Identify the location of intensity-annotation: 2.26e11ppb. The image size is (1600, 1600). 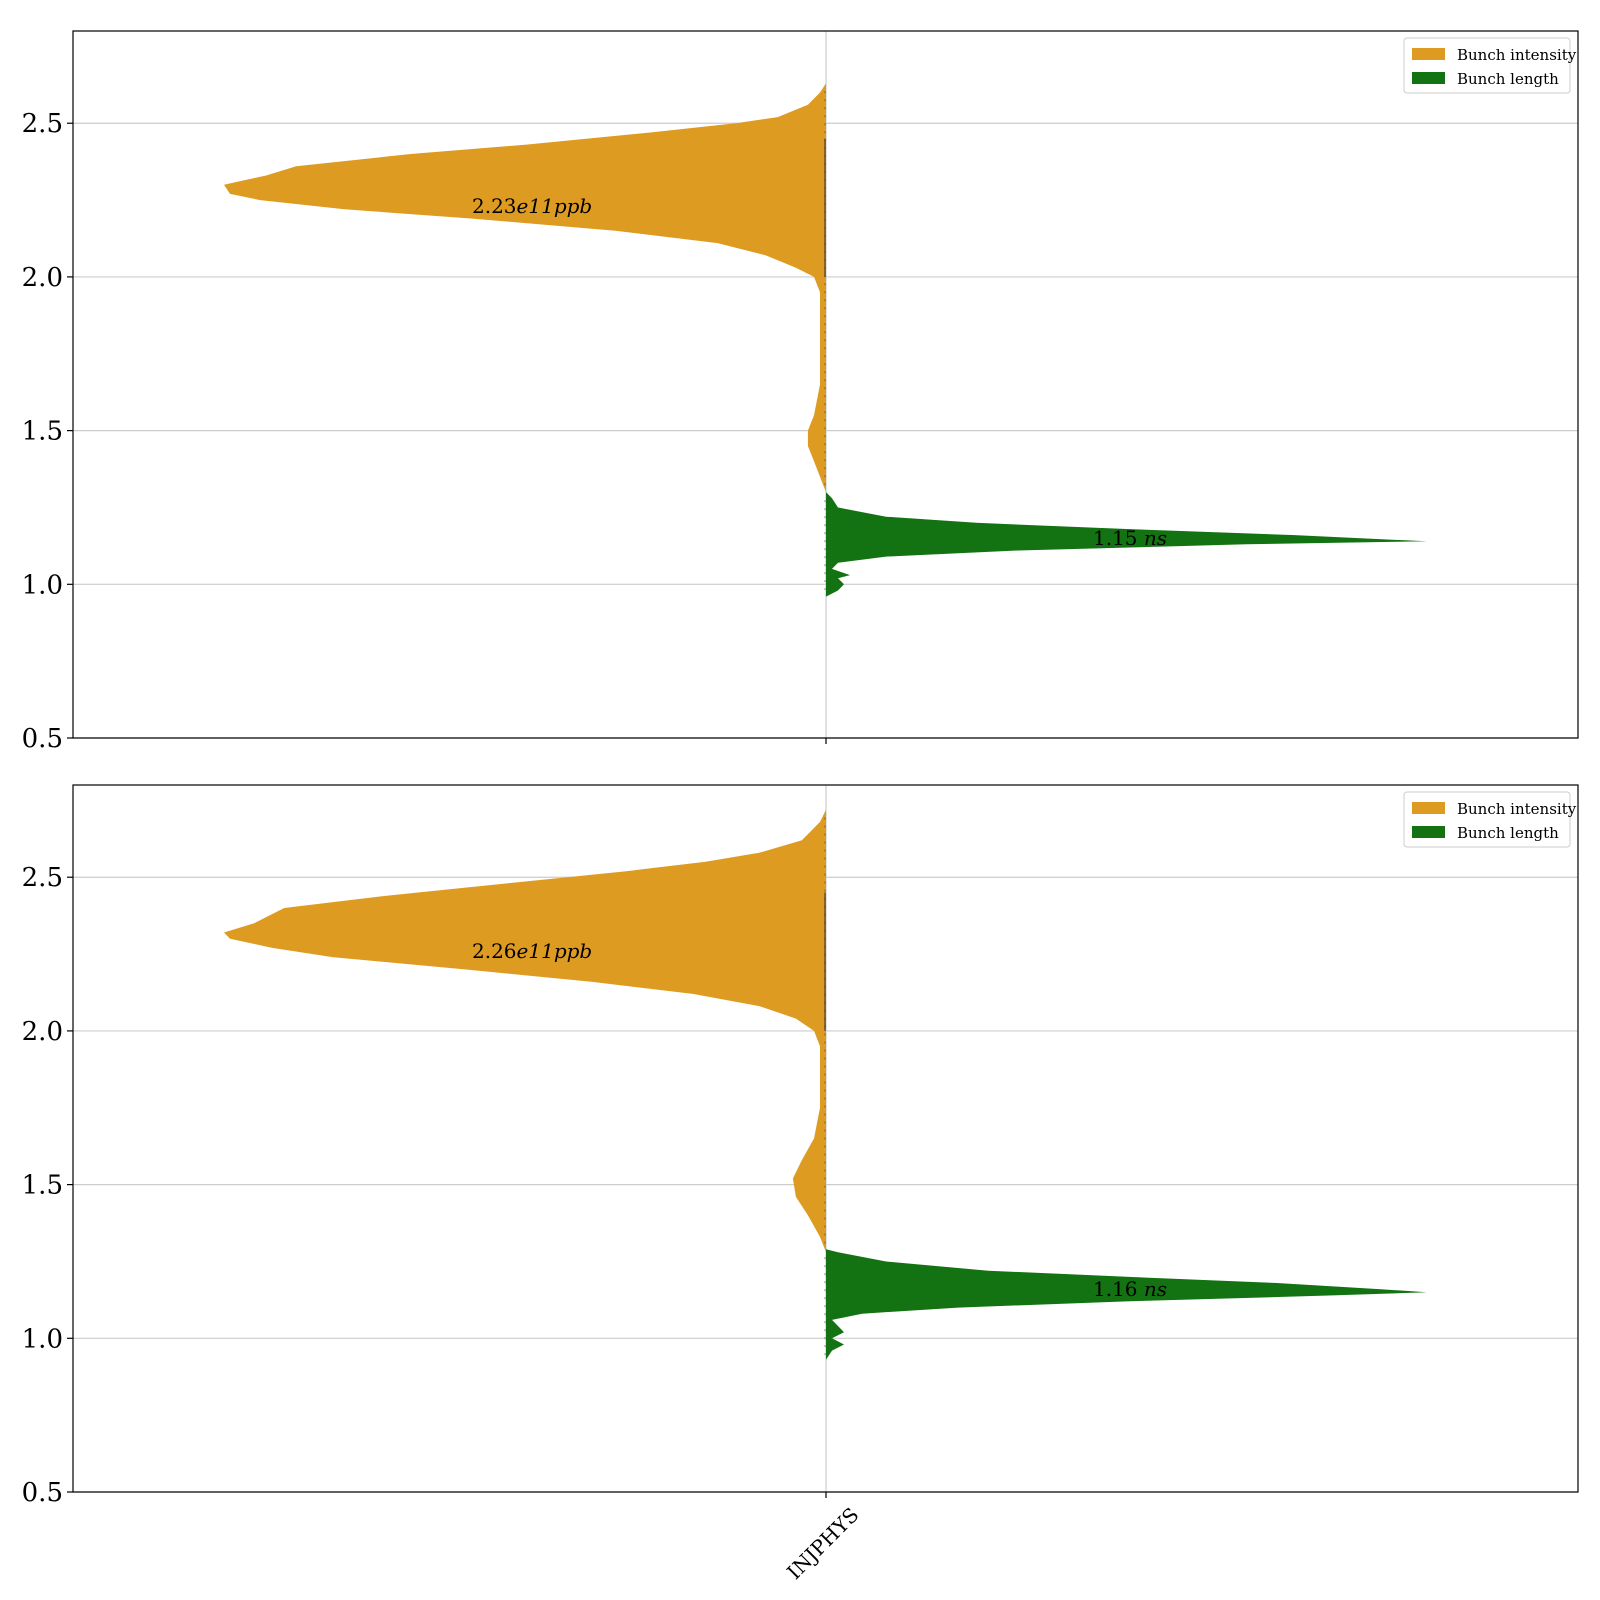
(532, 951).